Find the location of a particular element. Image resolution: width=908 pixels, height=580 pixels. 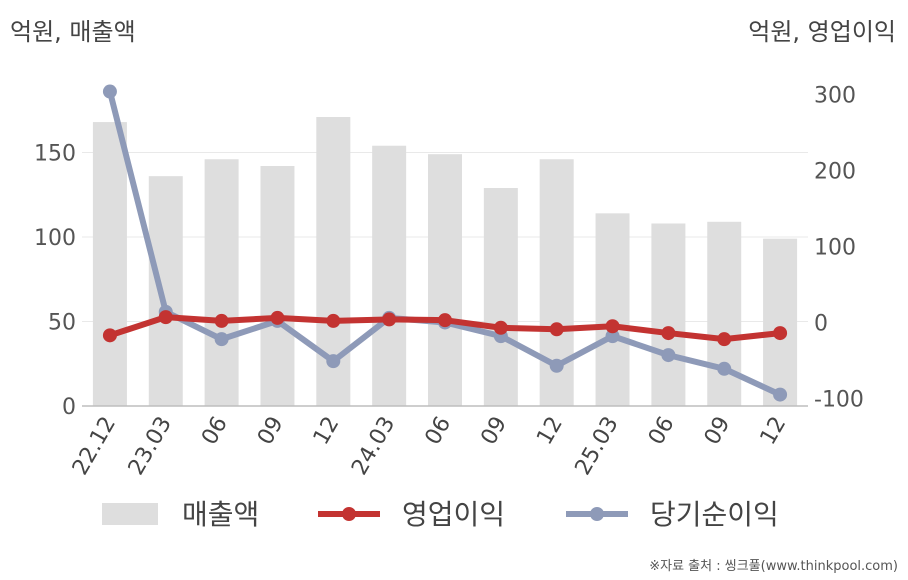

right-tick-label: -100 is located at coordinates (839, 399).